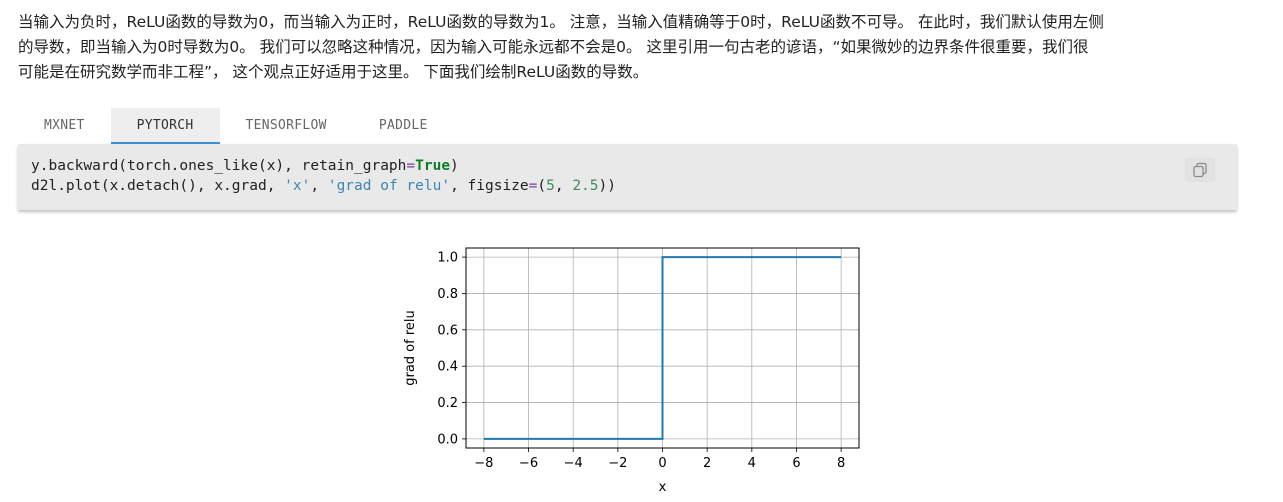  What do you see at coordinates (447, 439) in the screenshot?
I see `y-tick-label: 0.0` at bounding box center [447, 439].